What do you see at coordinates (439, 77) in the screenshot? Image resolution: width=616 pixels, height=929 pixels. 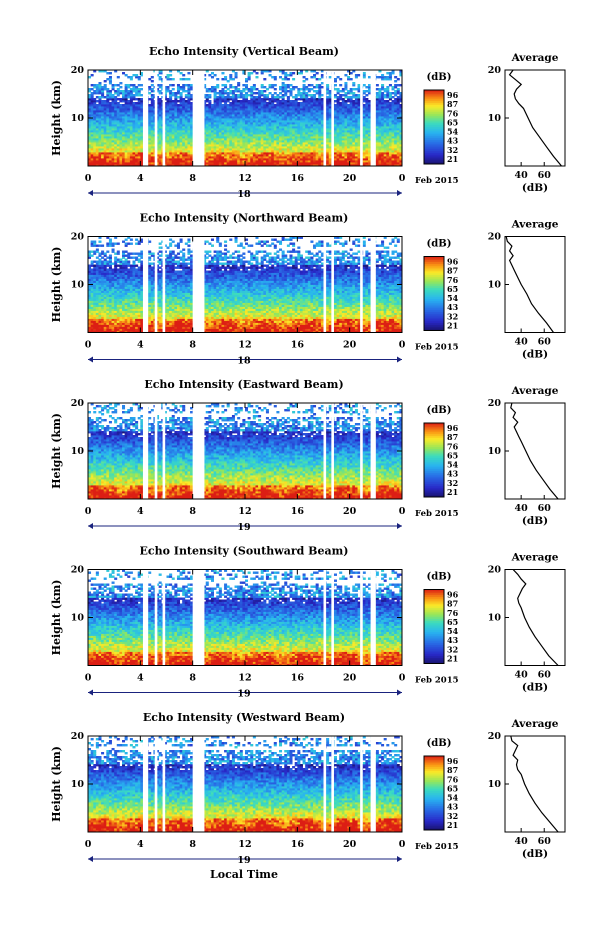 I see `colorbar-unit: (dB)` at bounding box center [439, 77].